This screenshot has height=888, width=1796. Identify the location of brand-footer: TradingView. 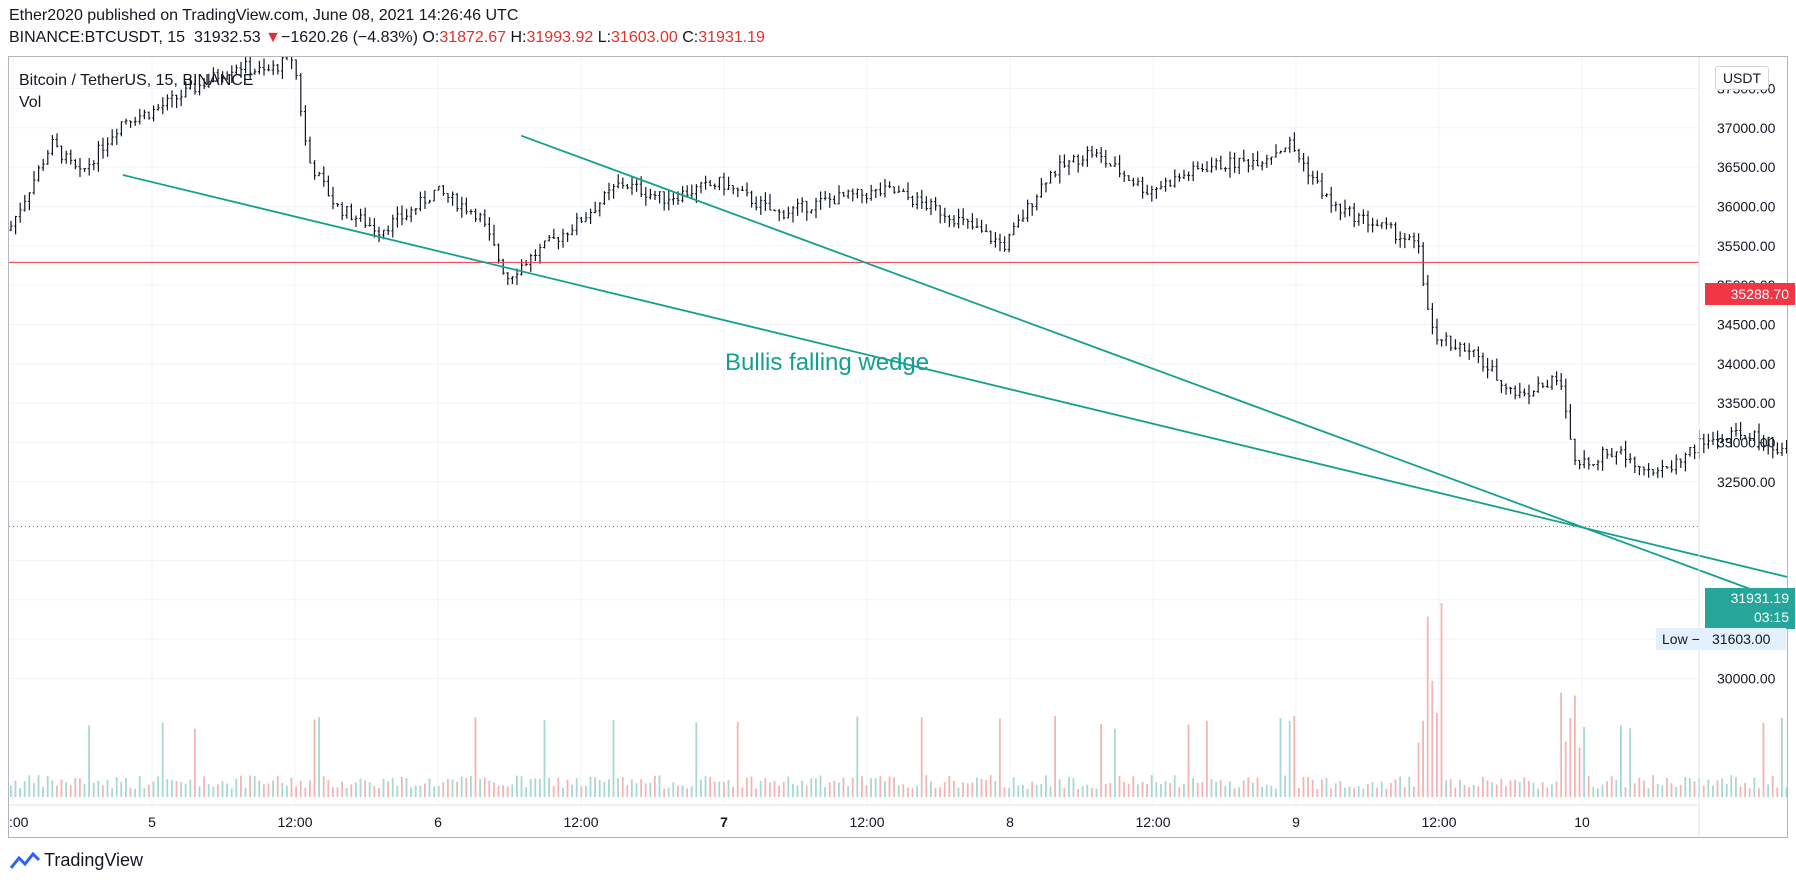
(76, 860).